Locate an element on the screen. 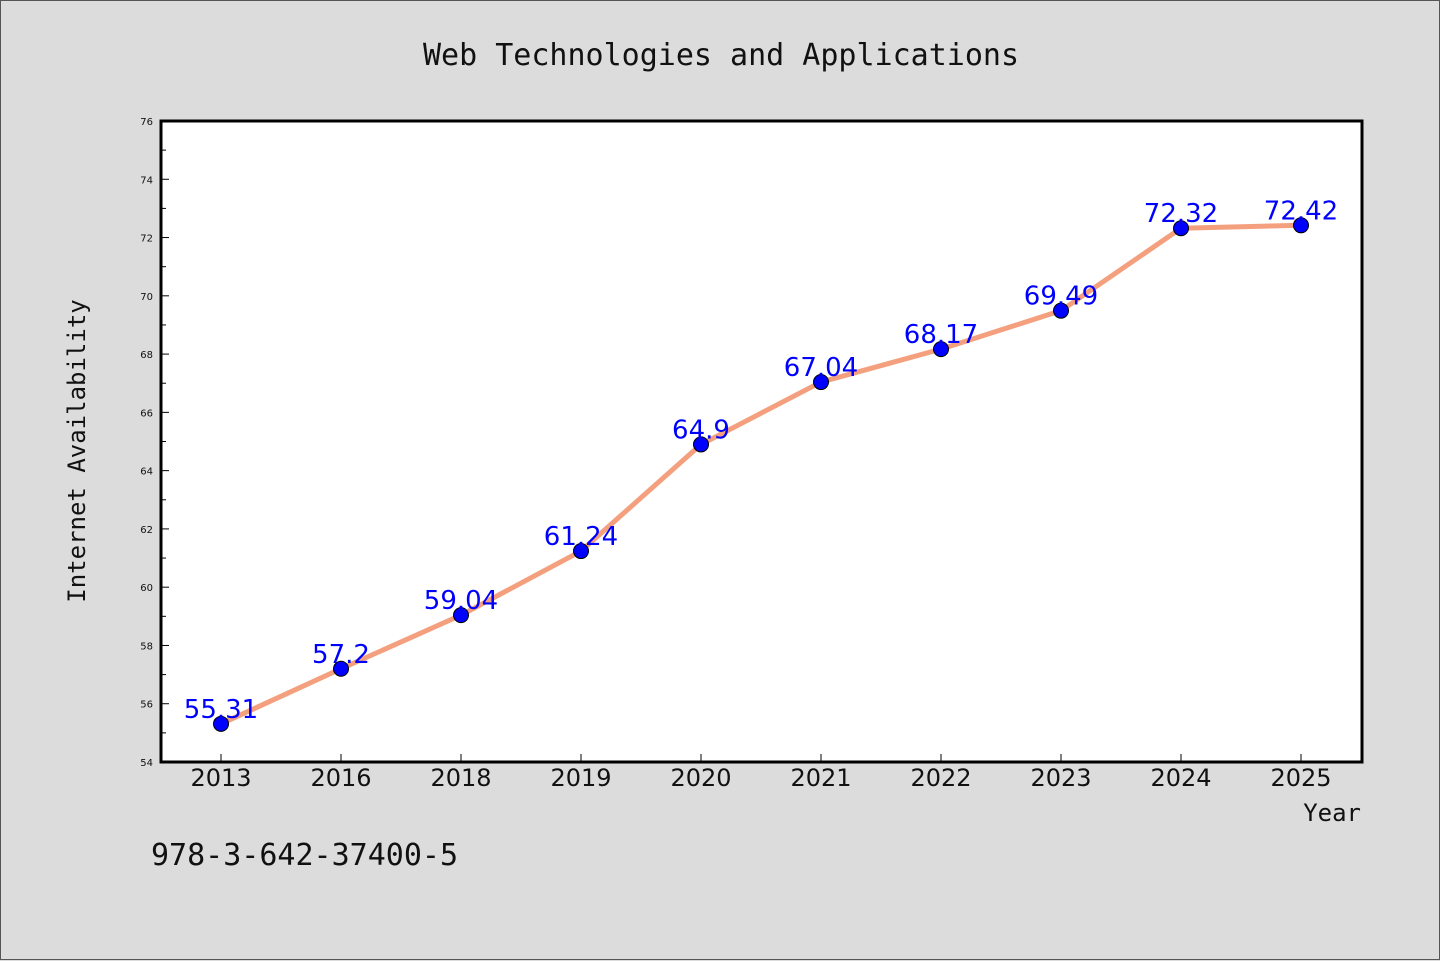  x-tick-label: 2024 is located at coordinates (1180, 778).